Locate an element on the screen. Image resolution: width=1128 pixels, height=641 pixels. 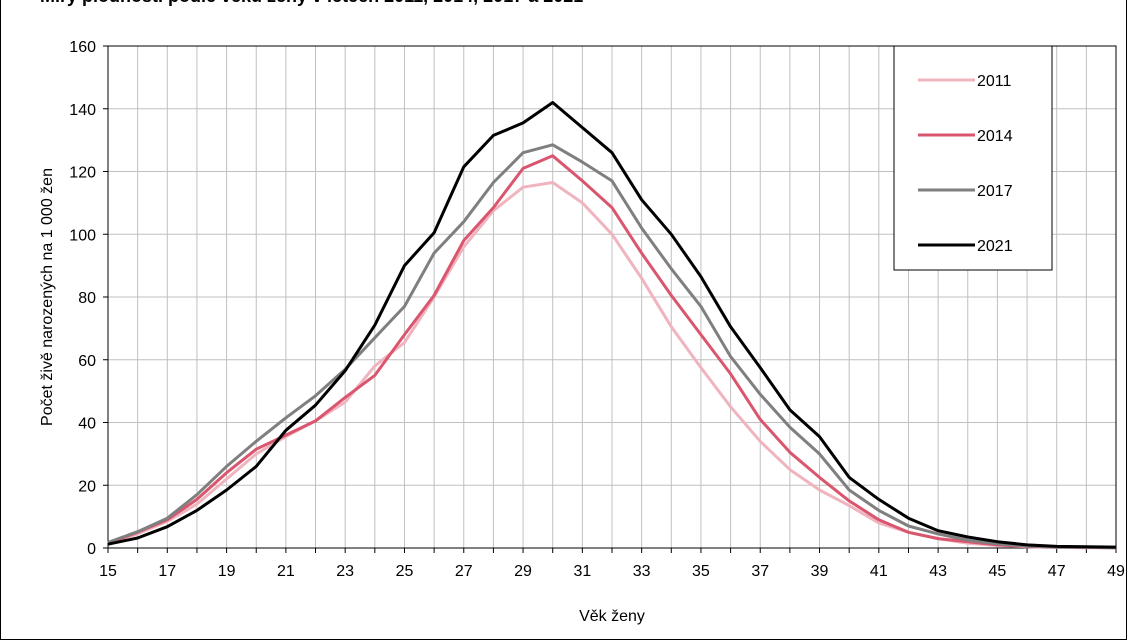
x-tick-label: 23 is located at coordinates (345, 571).